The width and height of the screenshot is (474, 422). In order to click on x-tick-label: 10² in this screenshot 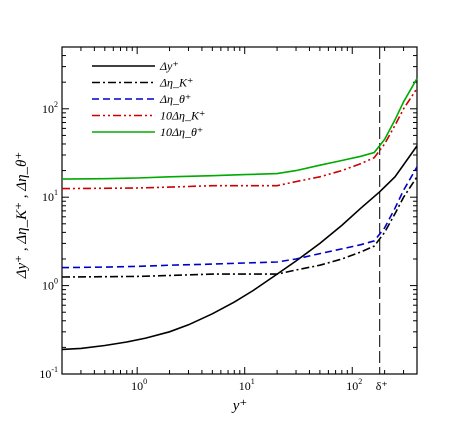, I will do `click(354, 385)`.